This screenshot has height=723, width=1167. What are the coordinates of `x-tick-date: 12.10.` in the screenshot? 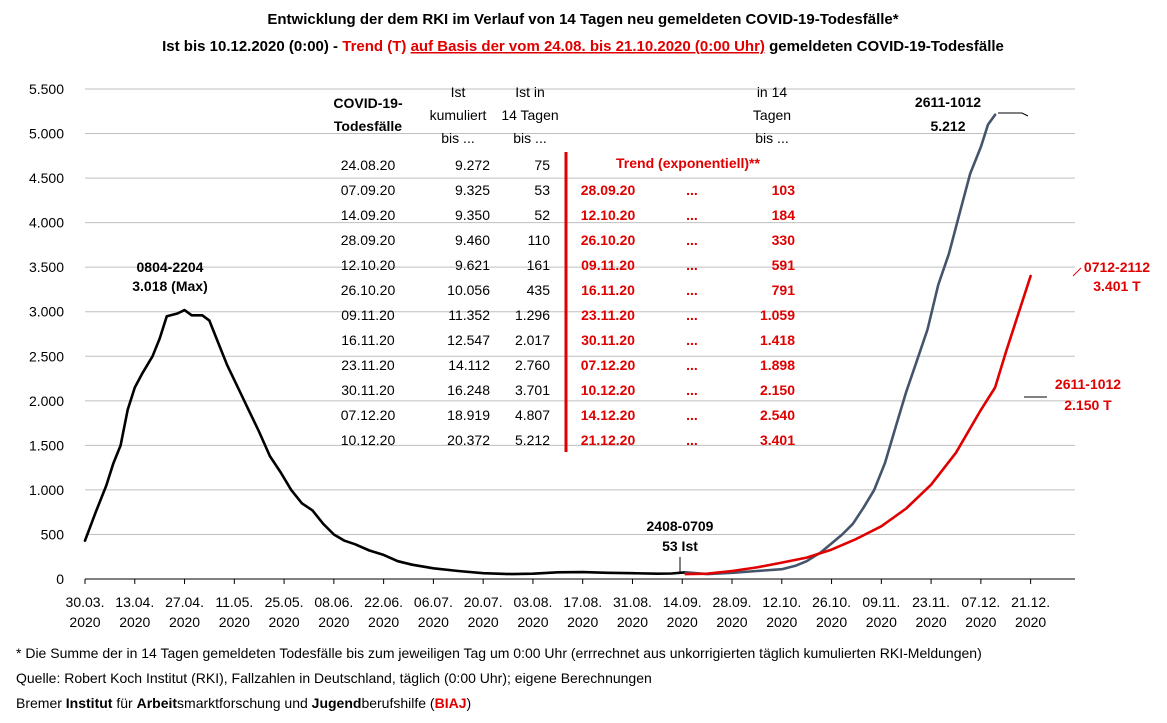 It's located at (781, 602).